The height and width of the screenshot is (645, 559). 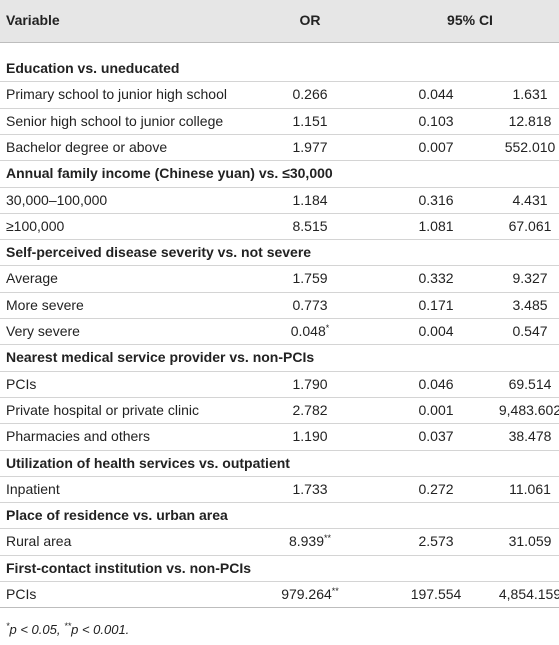 What do you see at coordinates (310, 146) in the screenshot?
I see `cell: 1.977` at bounding box center [310, 146].